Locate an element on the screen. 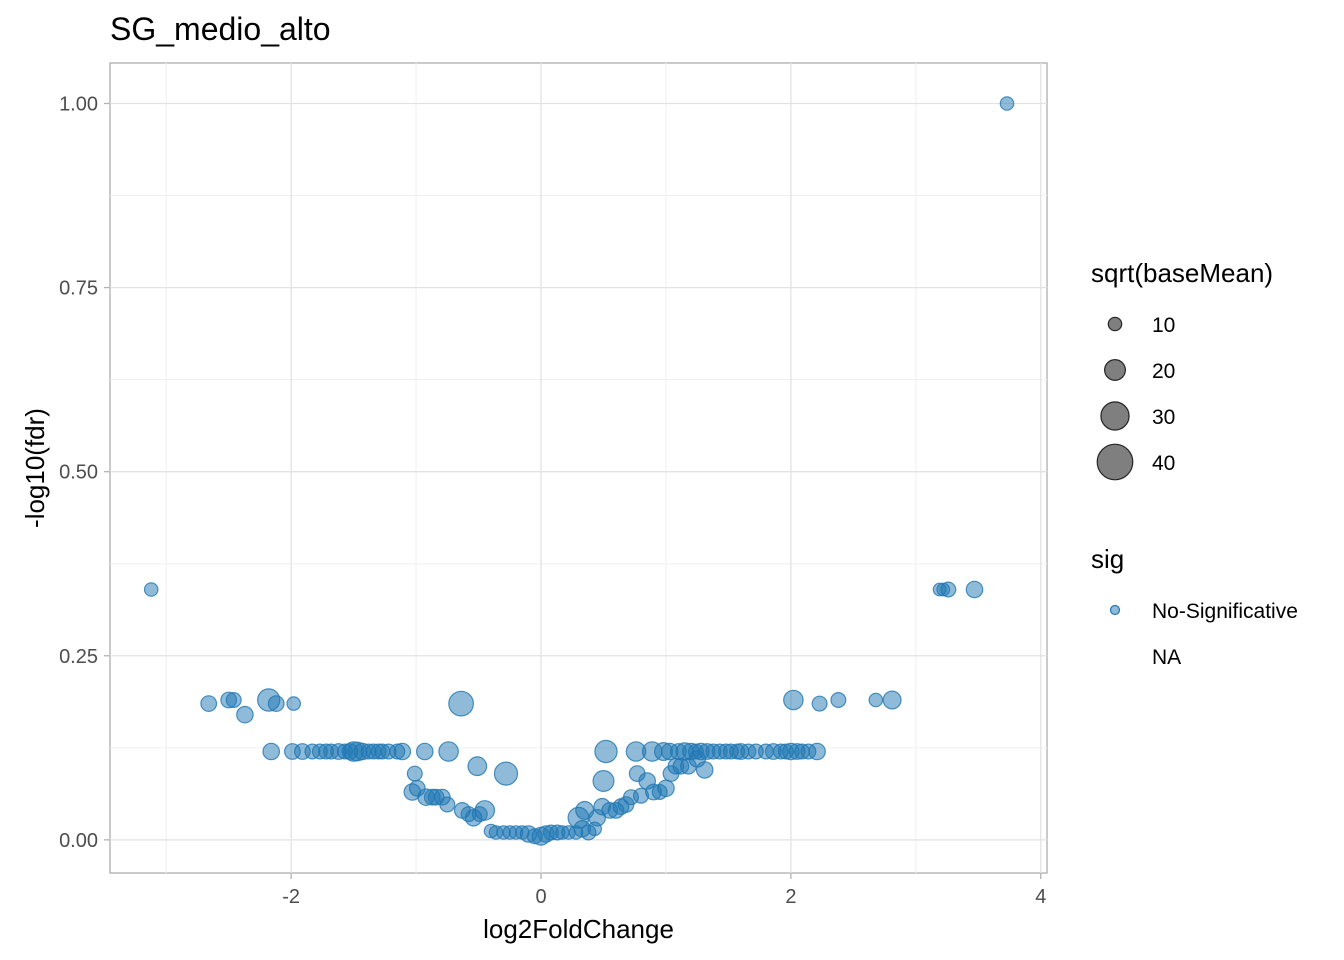 Image resolution: width=1344 pixels, height=960 pixels. legend-key-no-significative is located at coordinates (1115, 610).